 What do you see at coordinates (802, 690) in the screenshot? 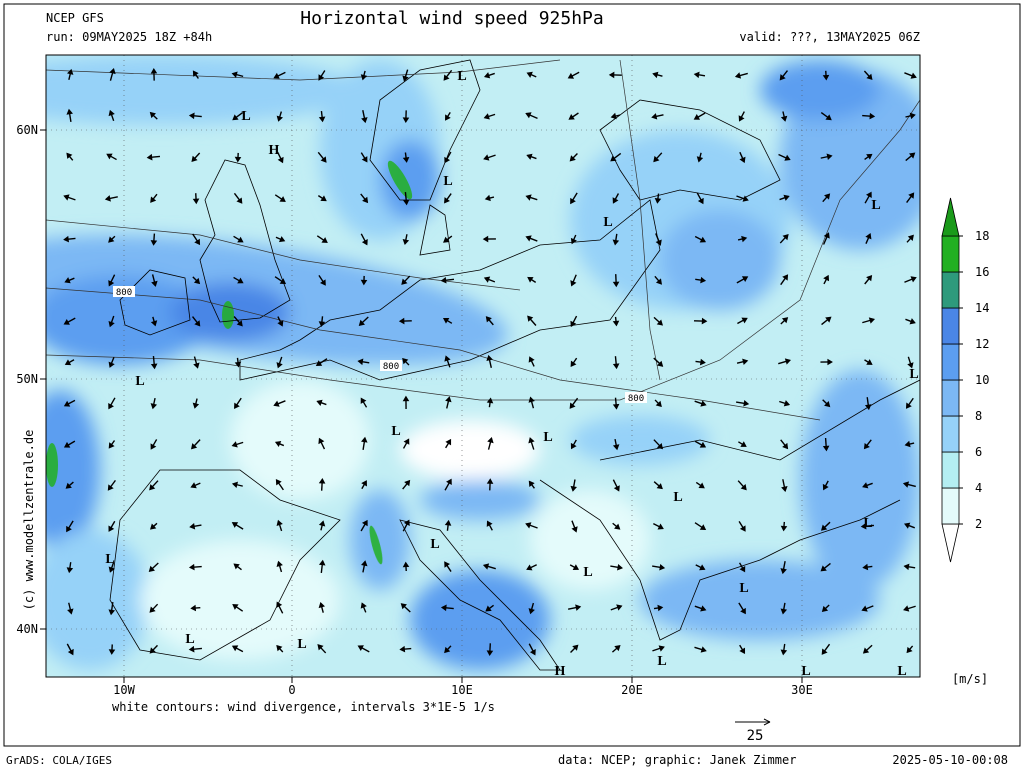
I see `longitude-label: 30E` at bounding box center [802, 690].